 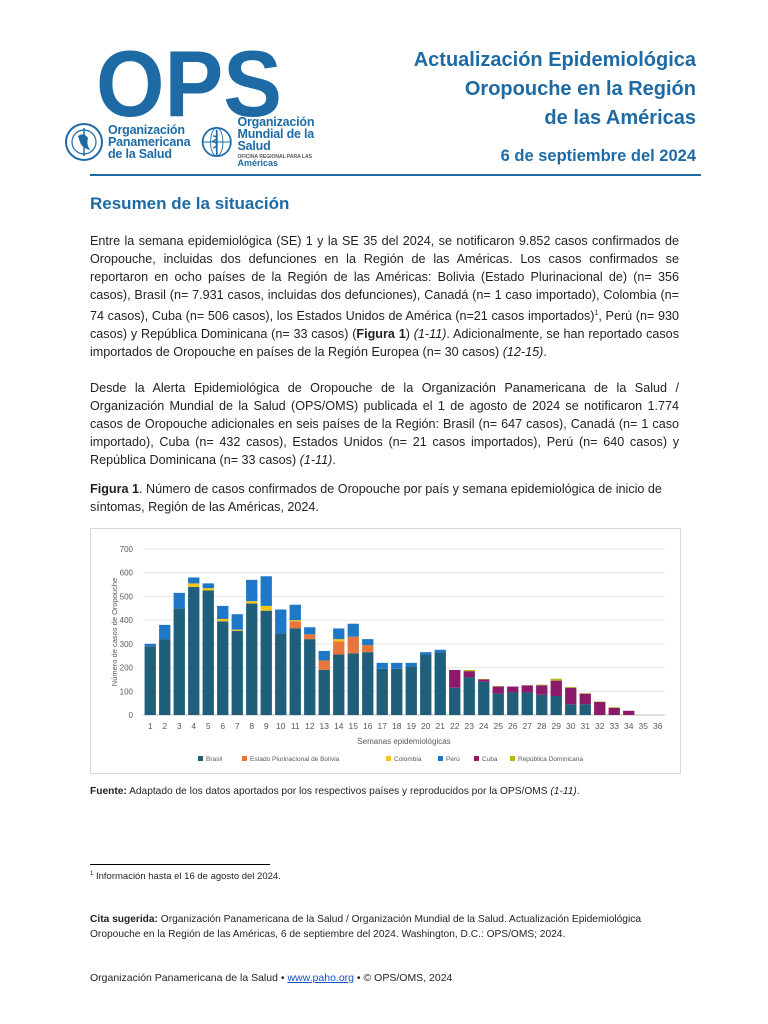 What do you see at coordinates (397, 726) in the screenshot?
I see `x-tick-label: 18` at bounding box center [397, 726].